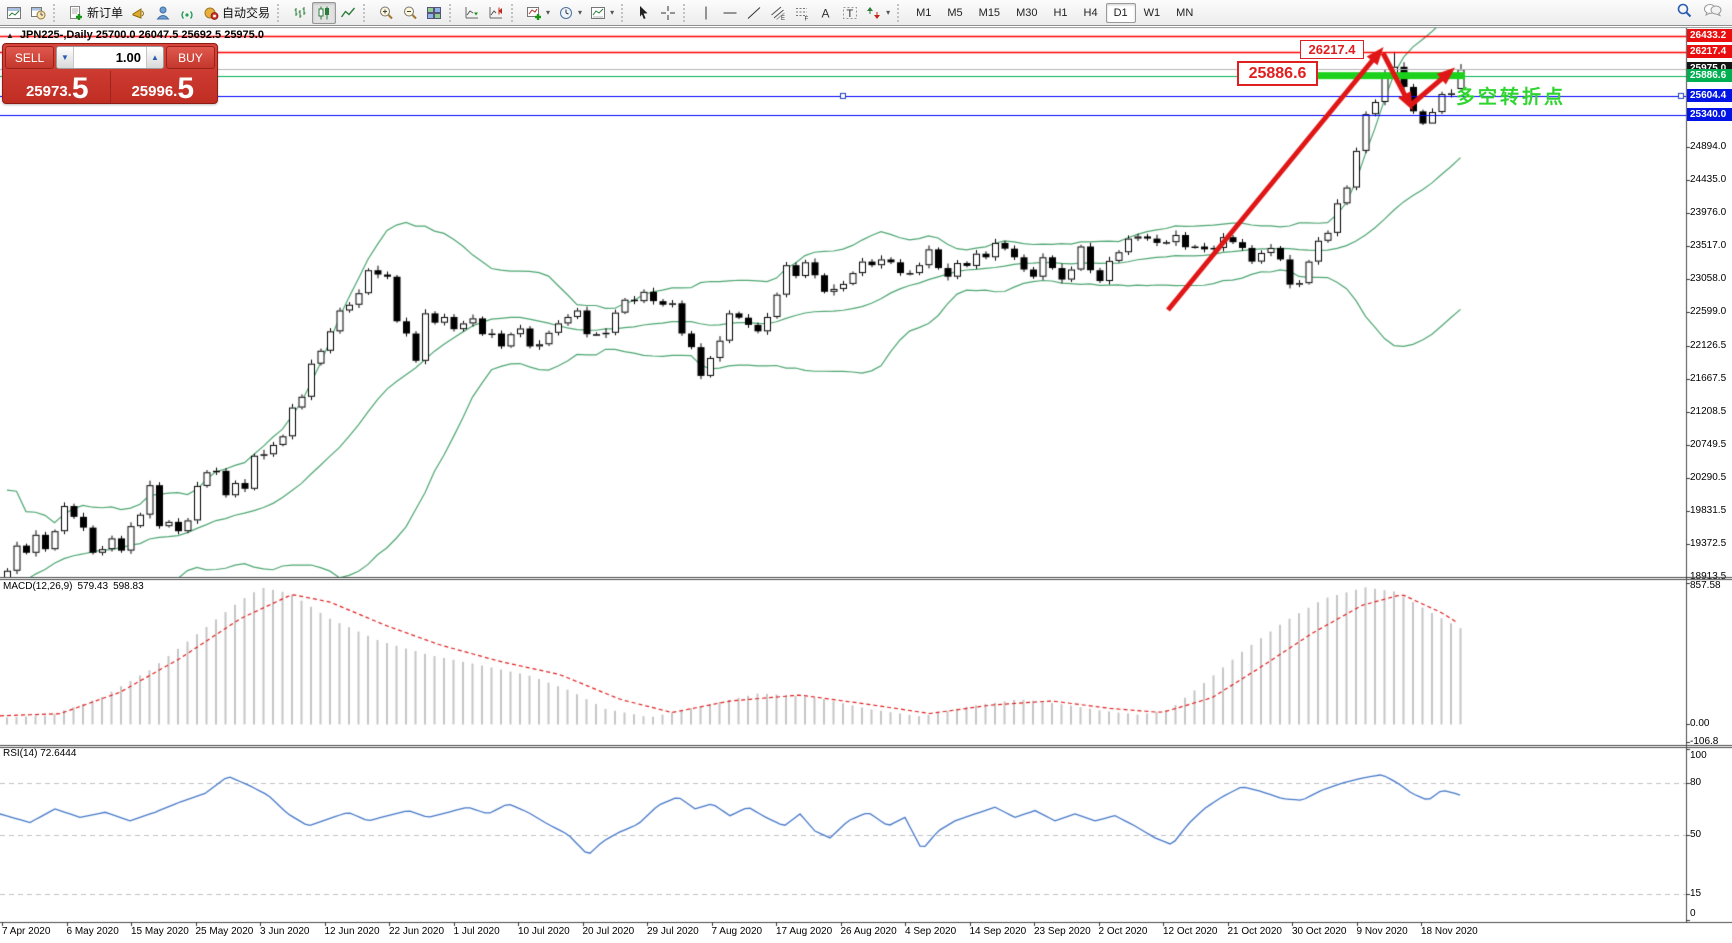 This screenshot has width=1732, height=943. Describe the element at coordinates (850, 13) in the screenshot. I see `text-label-button: T` at that location.